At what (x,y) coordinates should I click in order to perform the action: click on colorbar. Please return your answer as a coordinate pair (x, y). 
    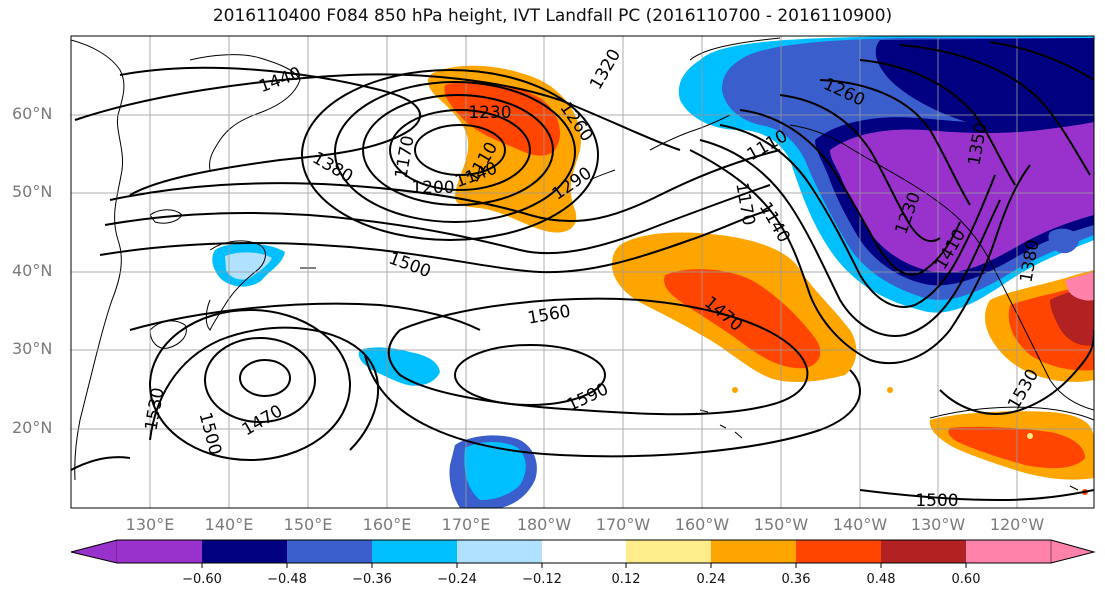
    Looking at the image, I should click on (583, 553).